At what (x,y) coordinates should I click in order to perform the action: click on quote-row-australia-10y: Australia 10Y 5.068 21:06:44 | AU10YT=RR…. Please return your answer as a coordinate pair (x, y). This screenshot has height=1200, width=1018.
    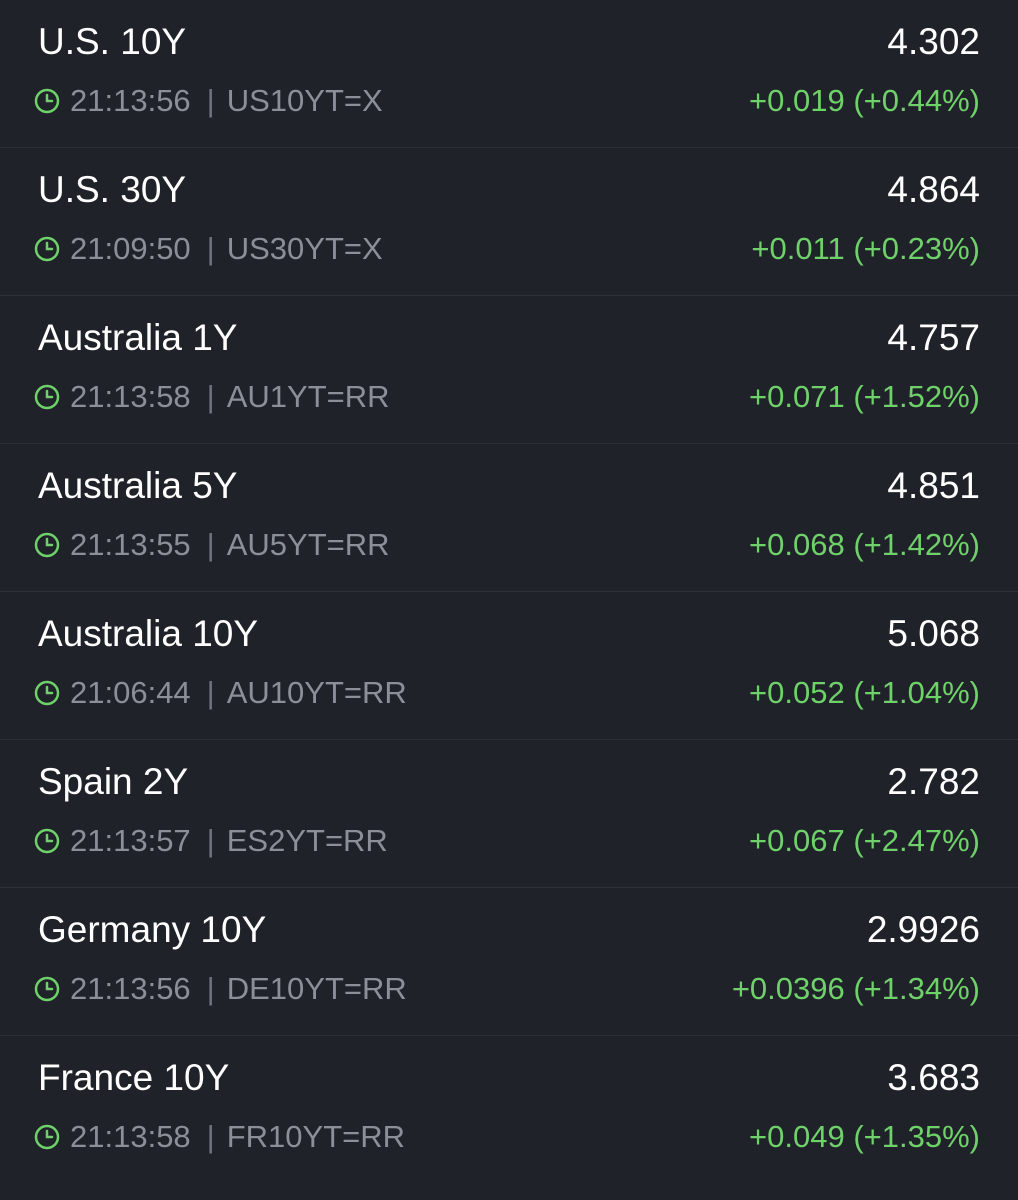
    Looking at the image, I should click on (509, 666).